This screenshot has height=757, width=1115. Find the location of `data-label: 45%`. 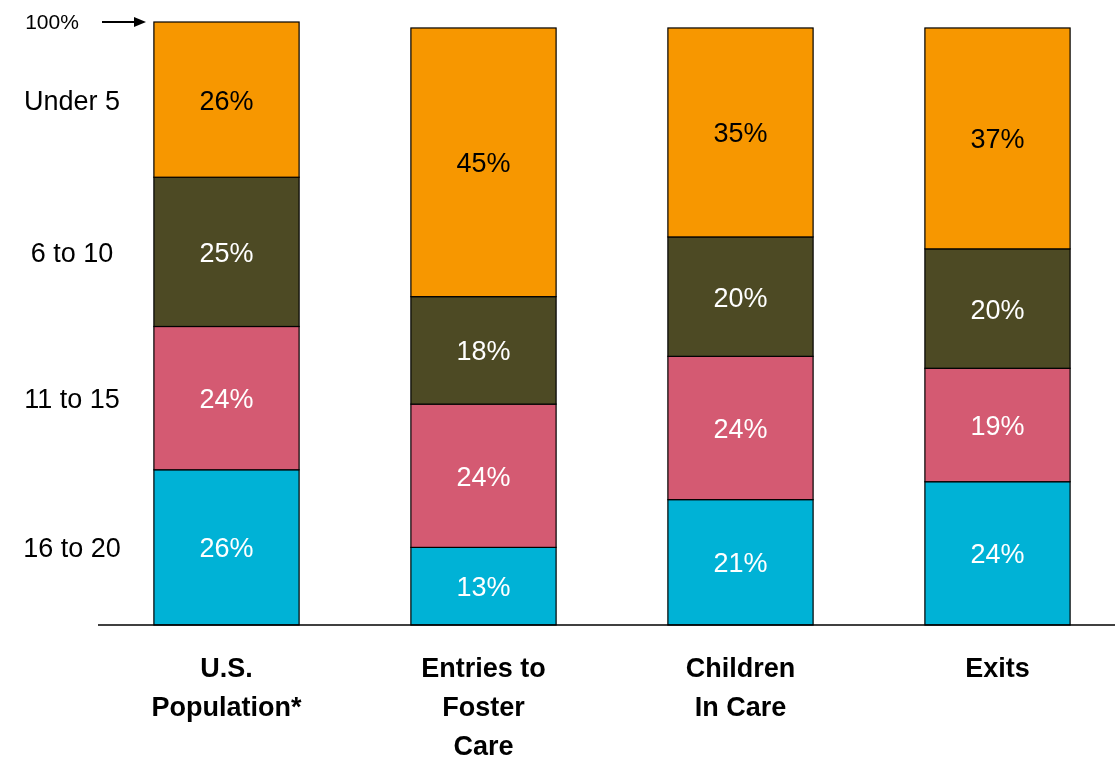

data-label: 45% is located at coordinates (483, 163).